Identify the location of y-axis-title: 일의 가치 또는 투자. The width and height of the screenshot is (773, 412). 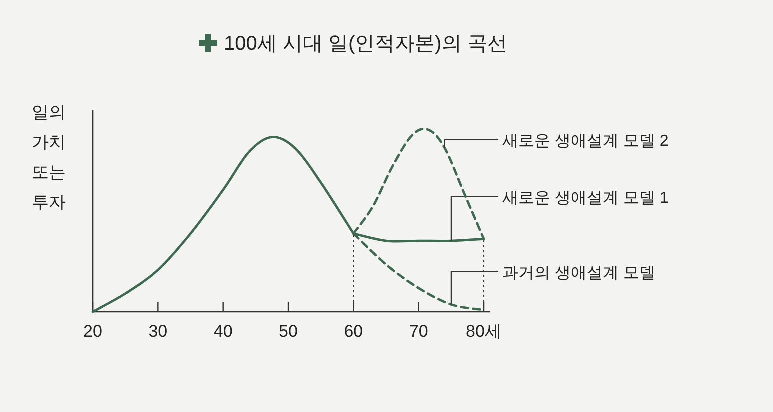
(49, 157).